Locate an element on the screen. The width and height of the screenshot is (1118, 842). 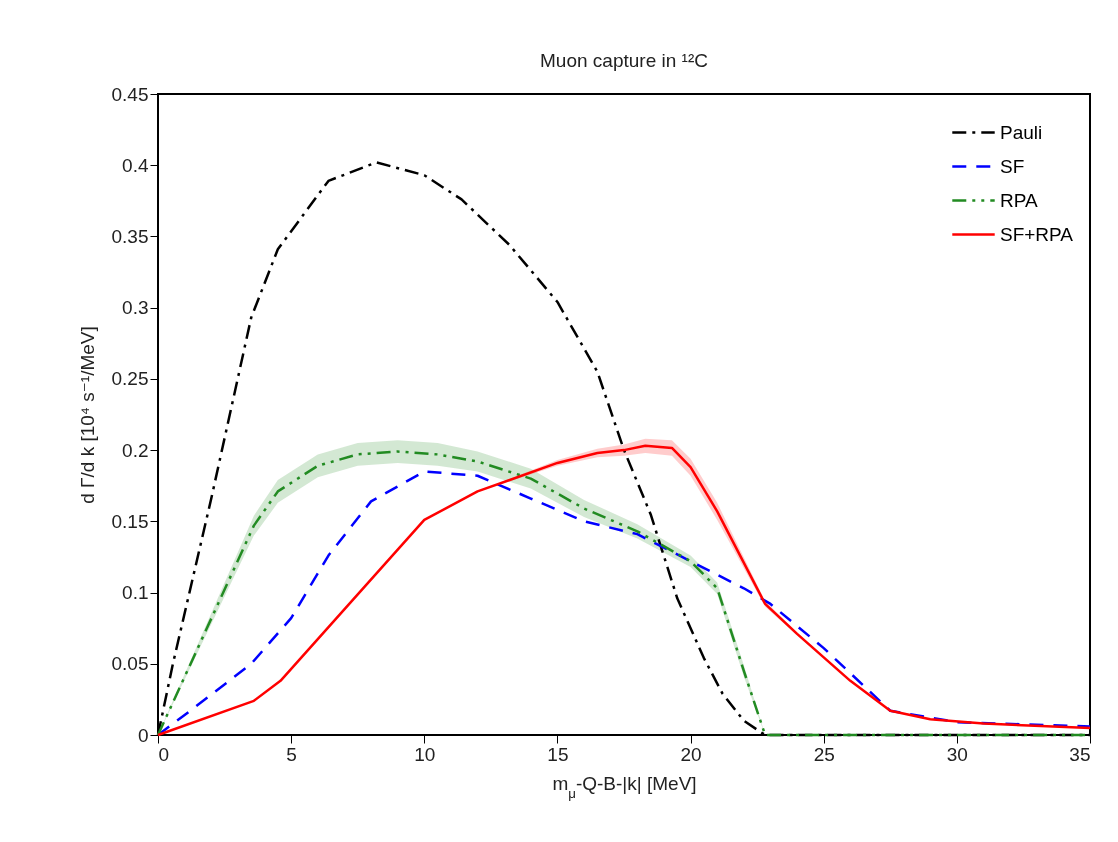
legend-label: SF is located at coordinates (1012, 166).